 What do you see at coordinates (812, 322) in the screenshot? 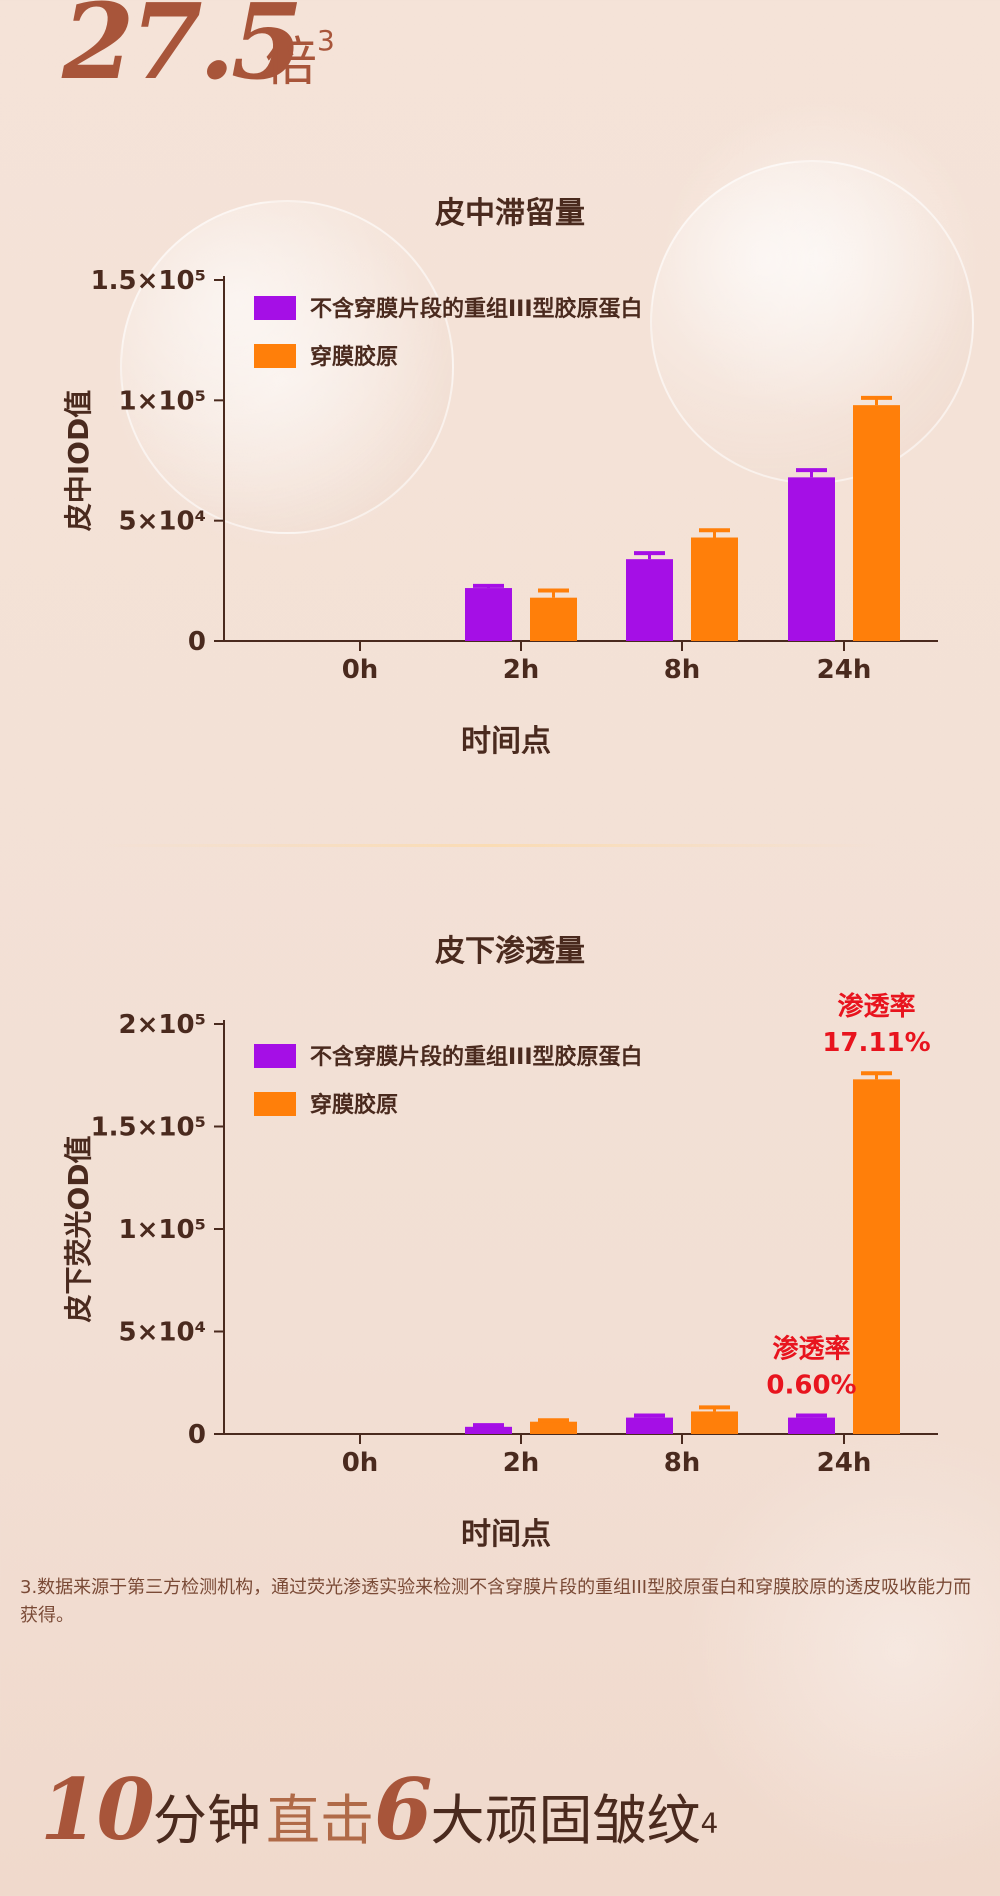
I see `decorative-bubble-right` at bounding box center [812, 322].